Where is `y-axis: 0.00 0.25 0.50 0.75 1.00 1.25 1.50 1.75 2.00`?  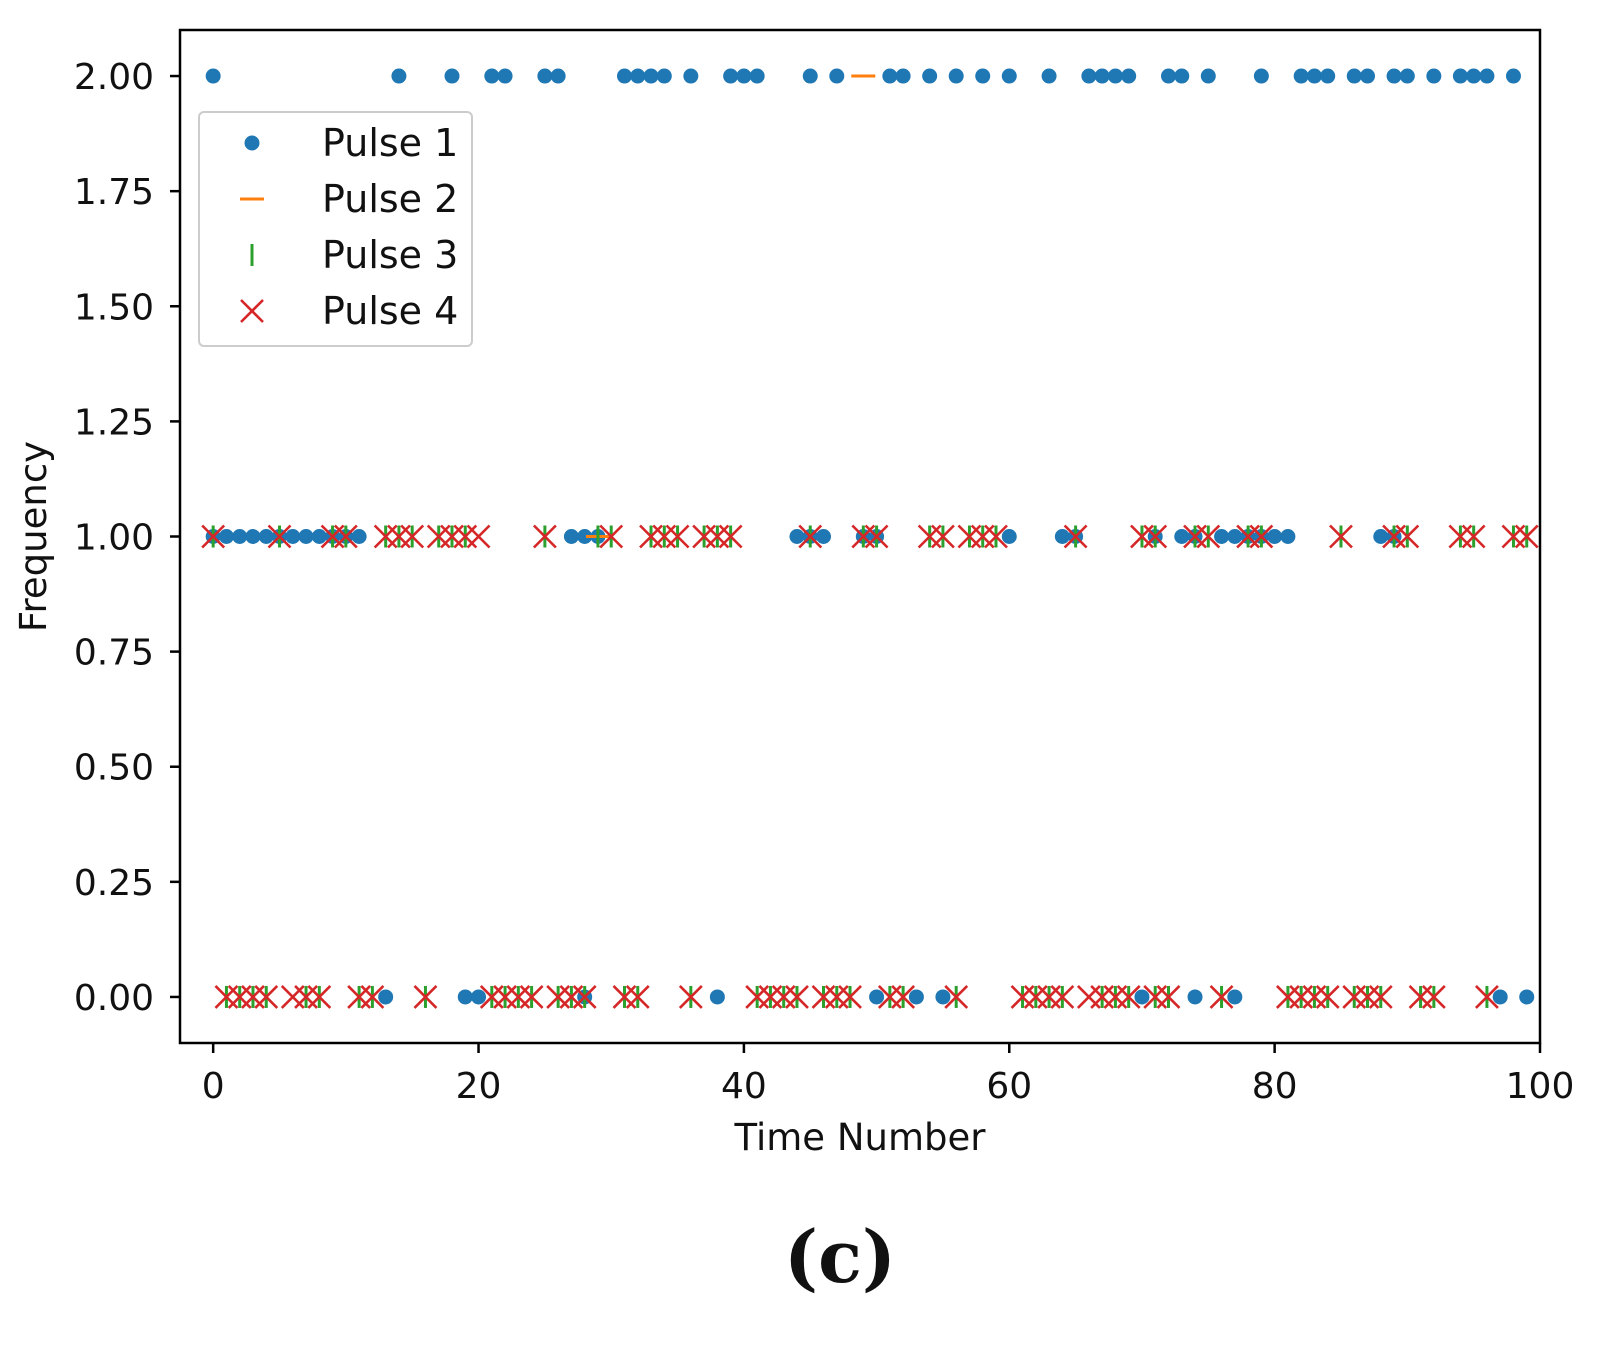
y-axis: 0.00 0.25 0.50 0.75 1.00 1.25 1.50 1.75 2.00 is located at coordinates (127, 538).